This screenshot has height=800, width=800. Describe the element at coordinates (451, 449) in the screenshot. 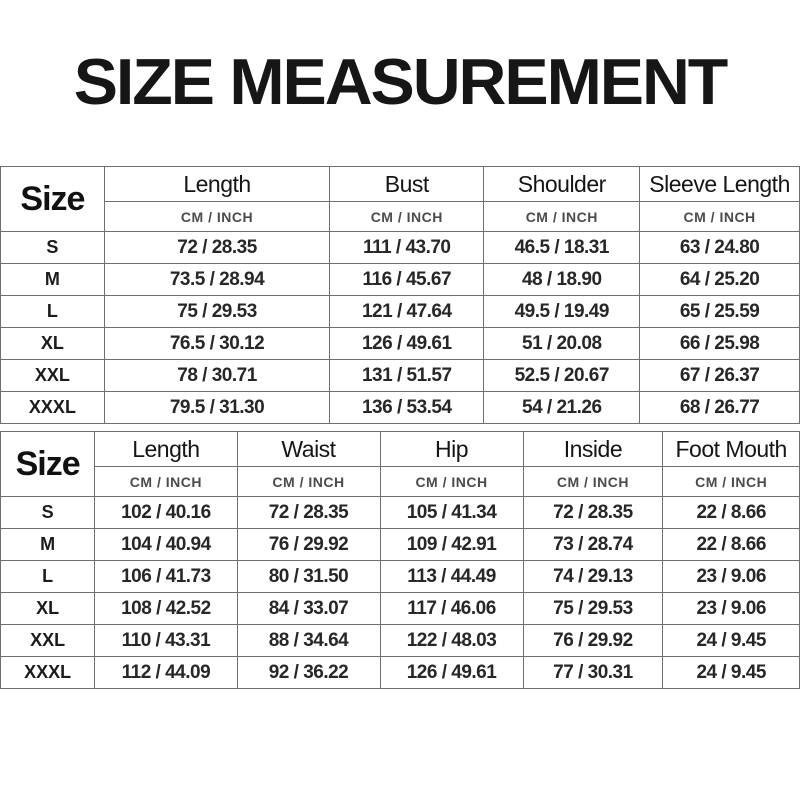

I see `column-header-hip: Hip` at that location.